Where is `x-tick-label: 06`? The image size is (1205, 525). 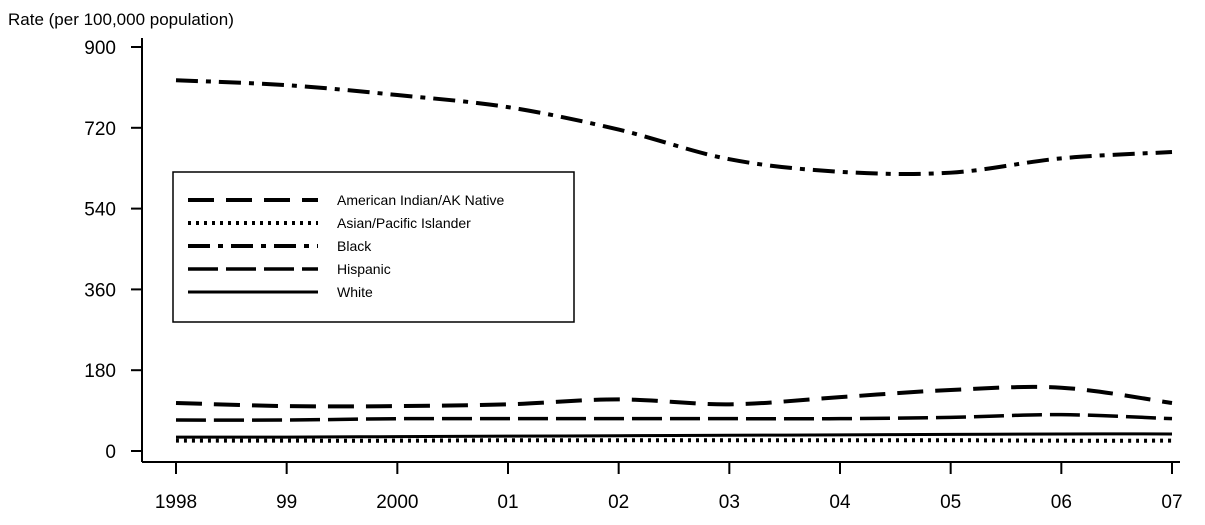
x-tick-label: 06 is located at coordinates (1061, 502).